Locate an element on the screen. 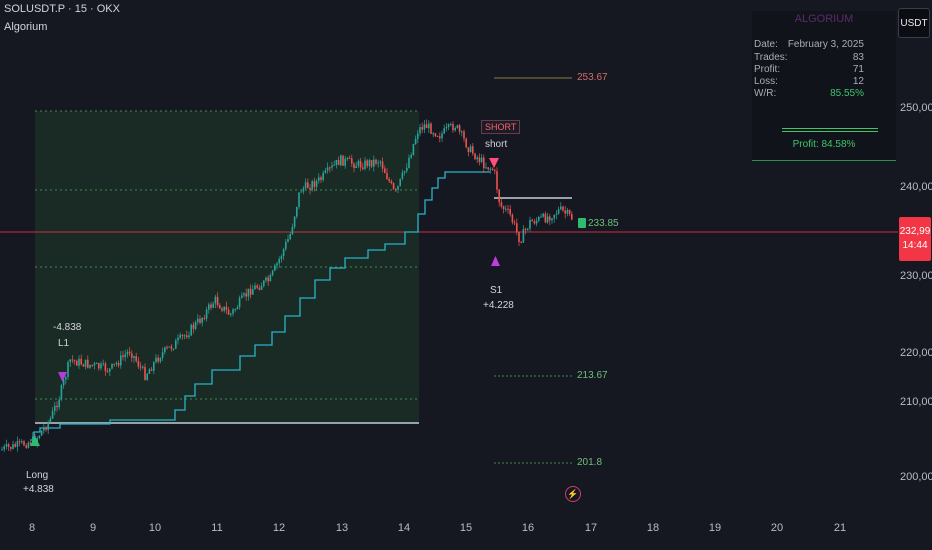 The image size is (932, 550). short-entry-arrow is located at coordinates (494, 163).